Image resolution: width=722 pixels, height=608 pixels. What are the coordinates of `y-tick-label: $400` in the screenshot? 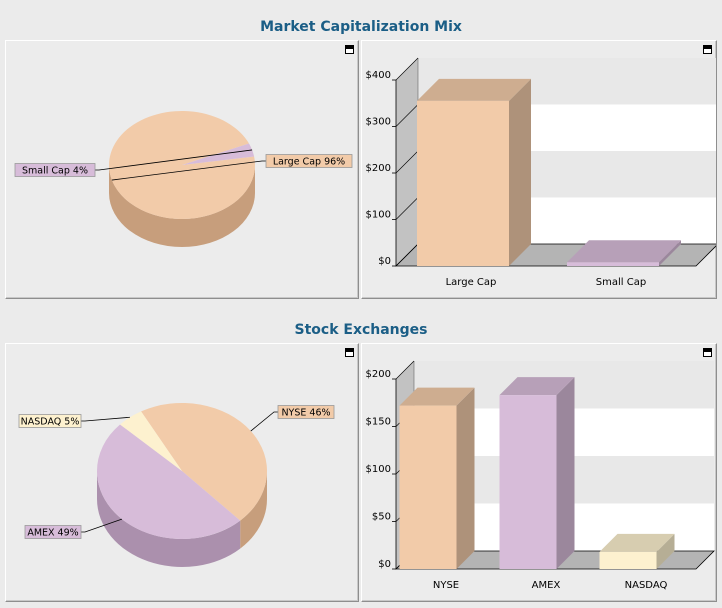 It's located at (378, 75).